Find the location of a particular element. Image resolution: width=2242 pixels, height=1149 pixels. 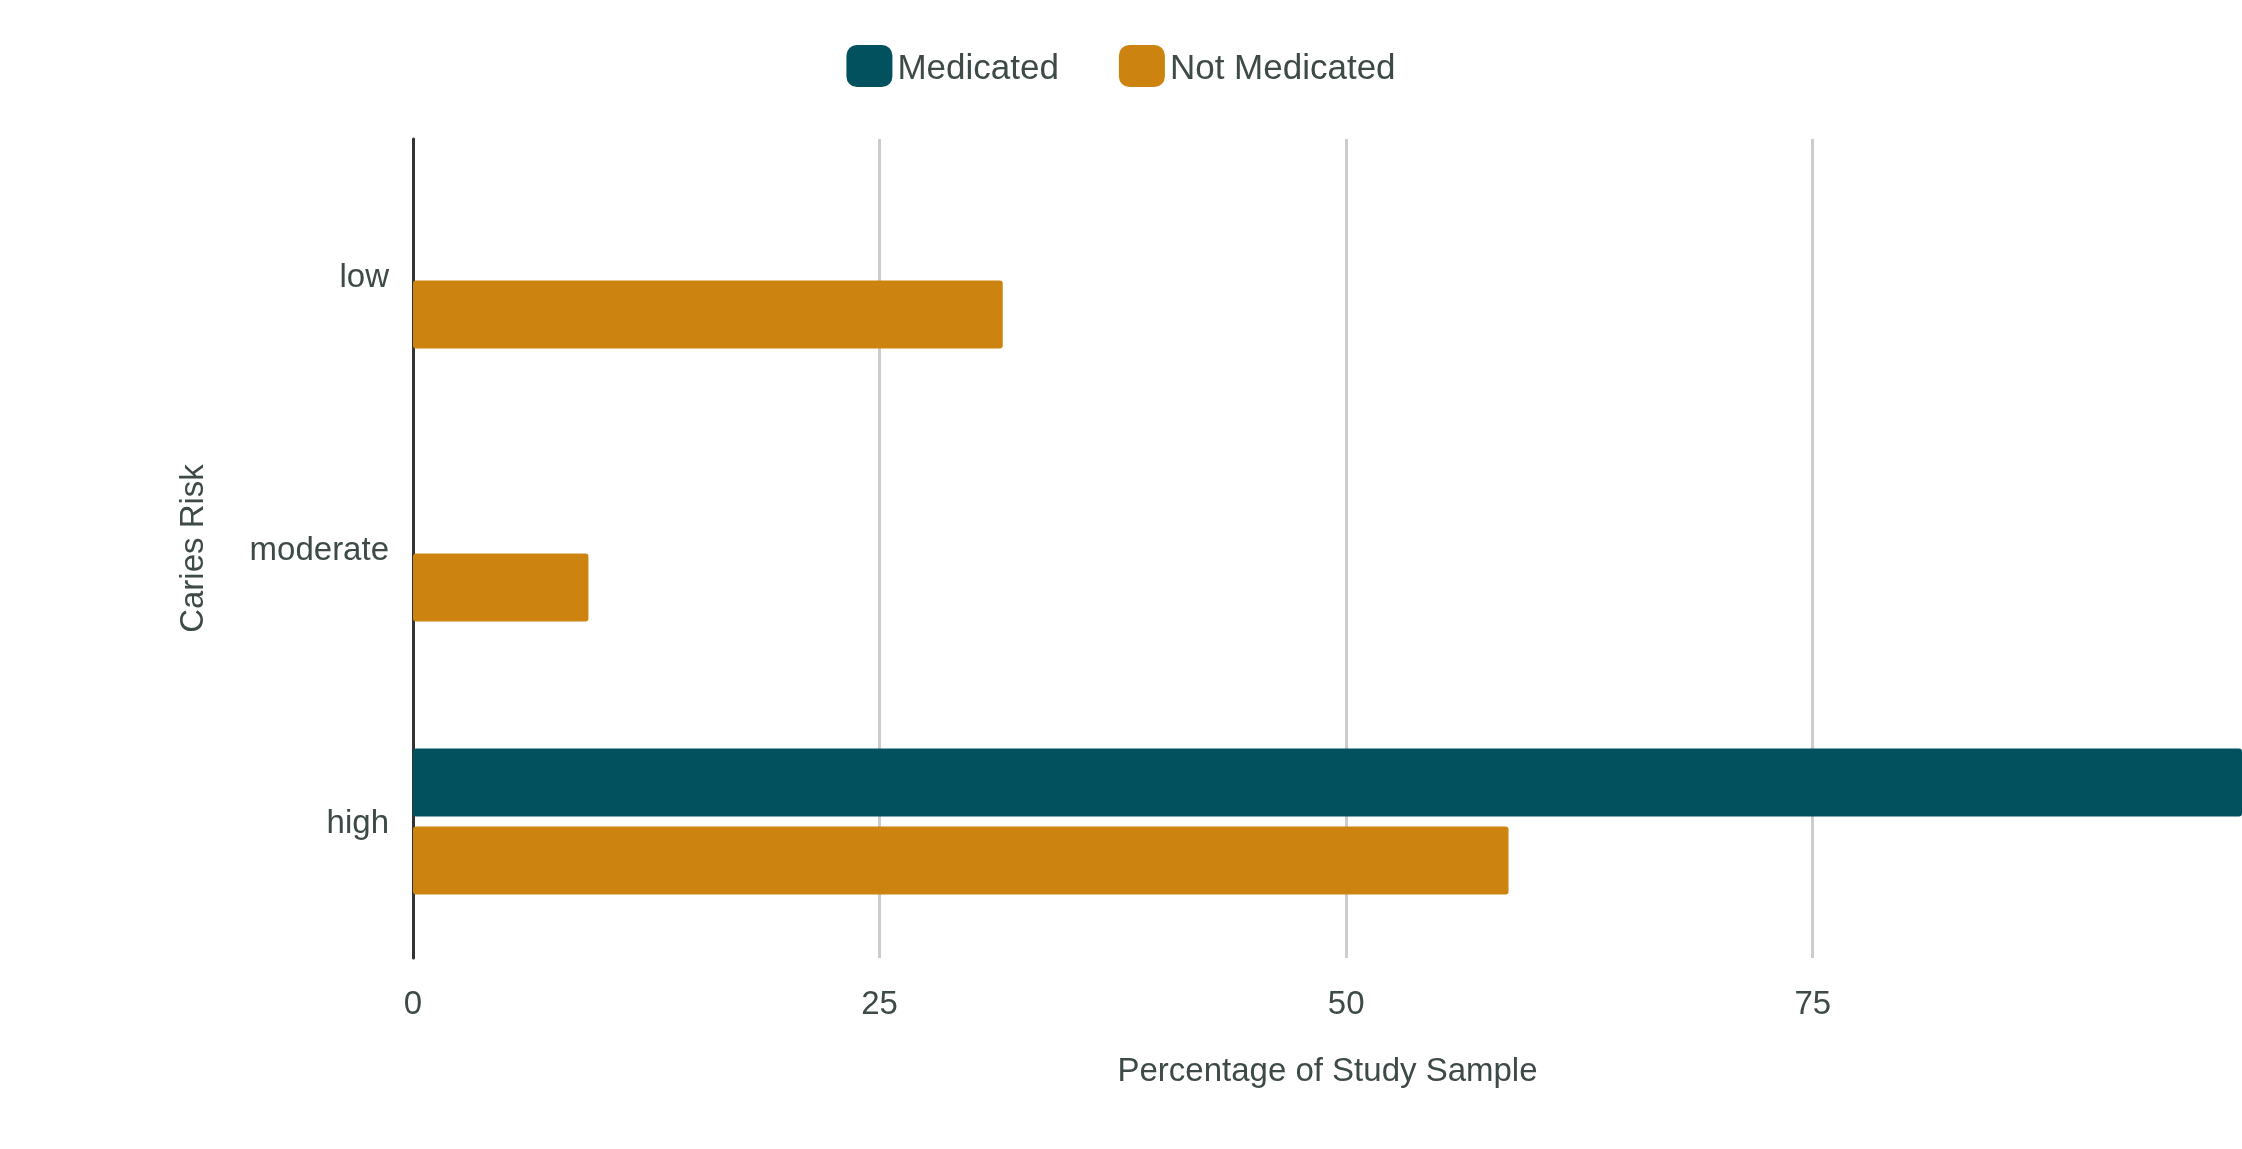

x-axis-title: Percentage of Study Sample is located at coordinates (1327, 1069).